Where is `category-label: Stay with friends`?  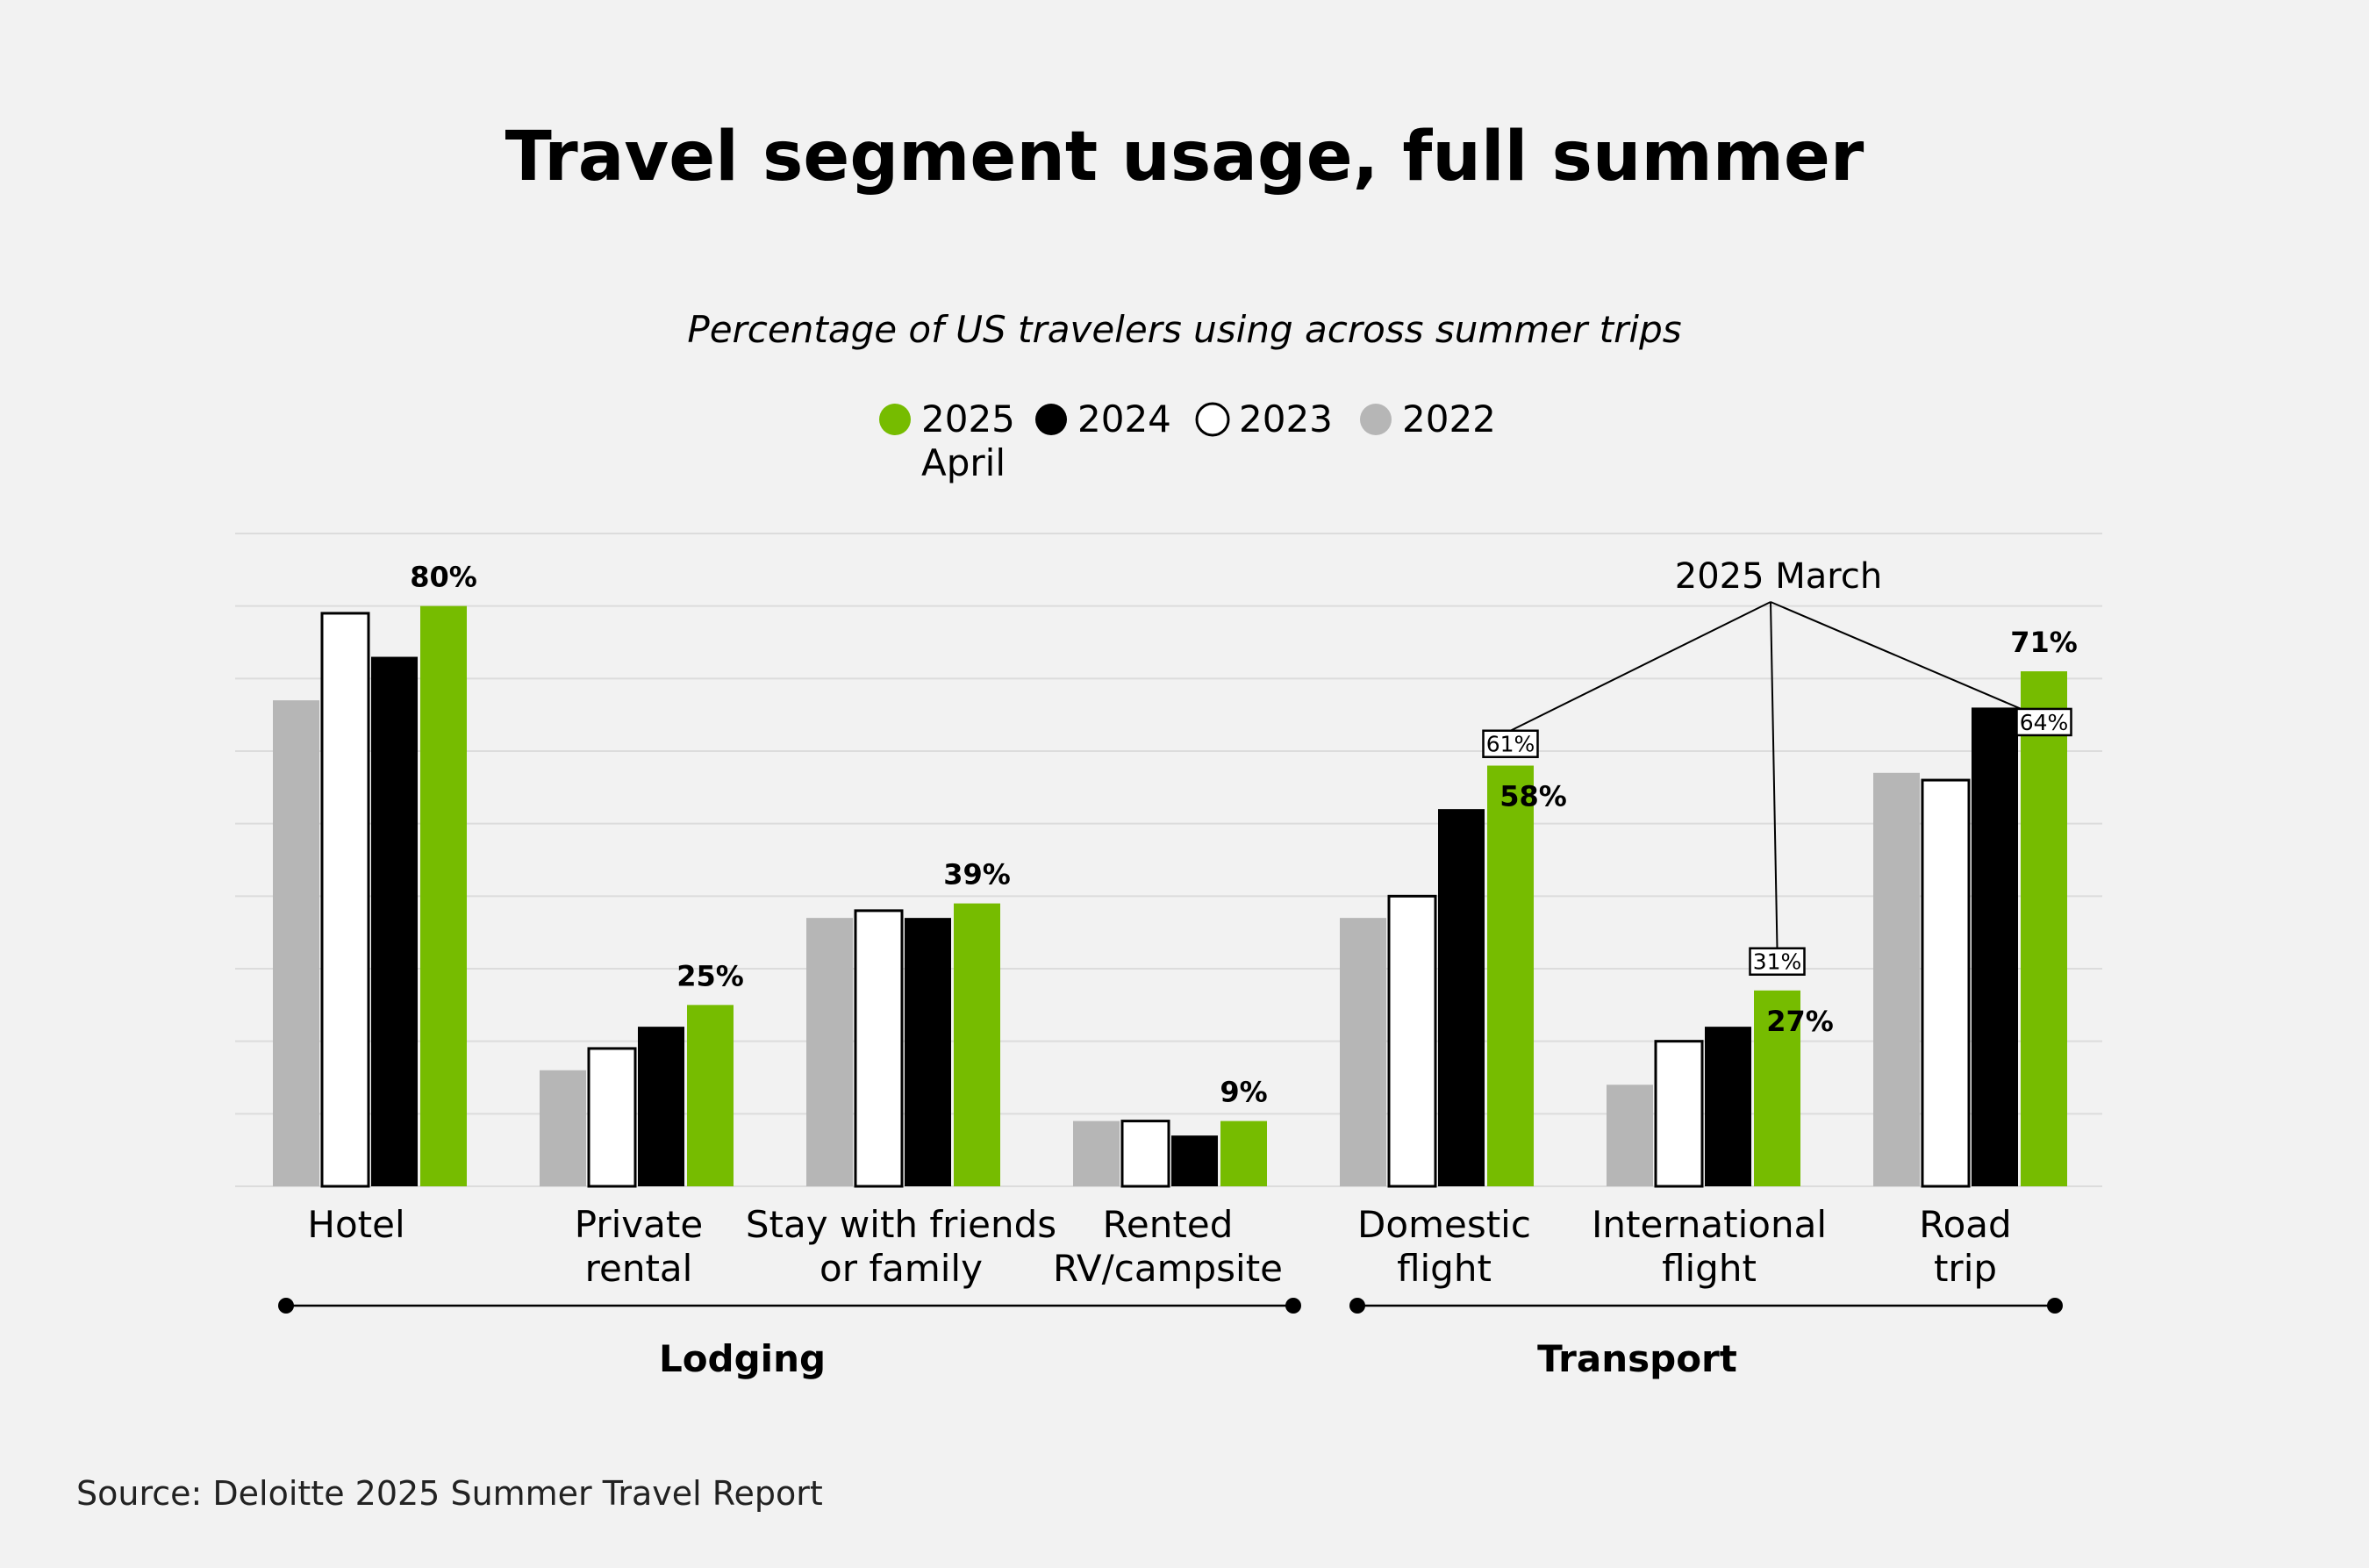
category-label: Stay with friends is located at coordinates (901, 1224).